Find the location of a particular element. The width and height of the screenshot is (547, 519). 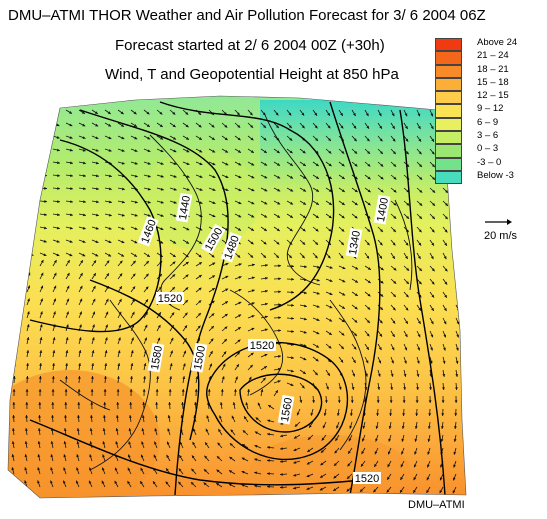

legend-row: Below -3 is located at coordinates (490, 177).